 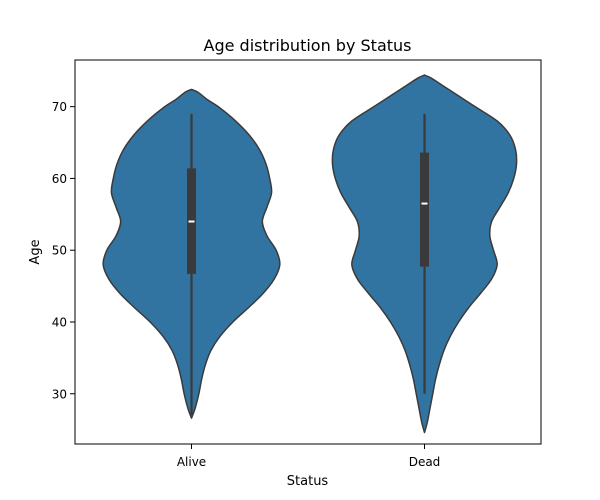 I want to click on y-tick-label-50: 50, so click(x=59, y=251).